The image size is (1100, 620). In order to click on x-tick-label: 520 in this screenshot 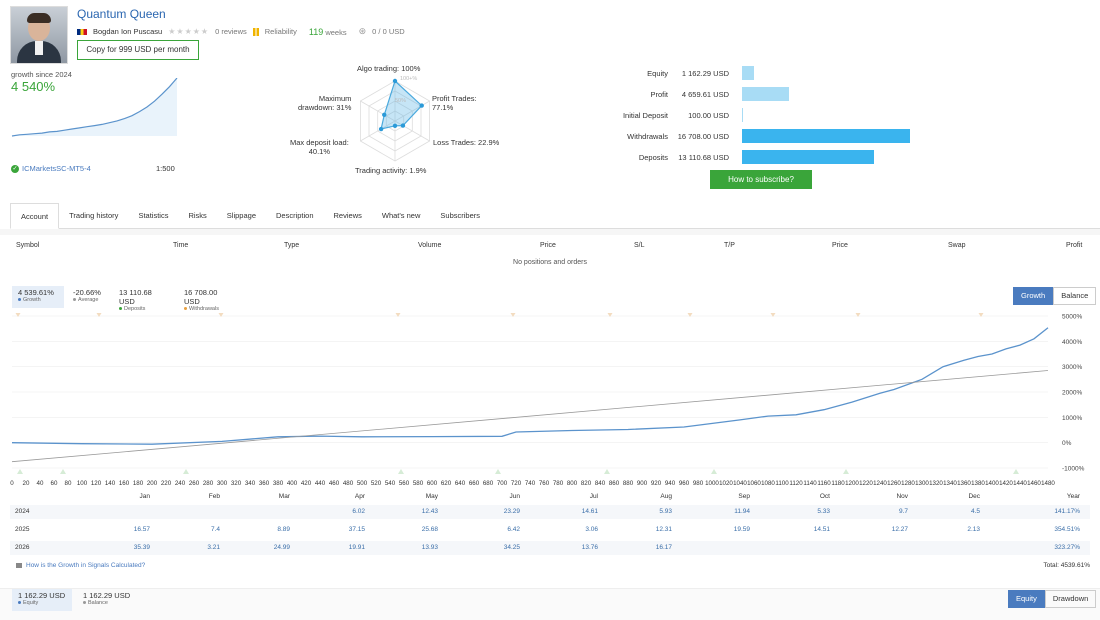, I will do `click(376, 483)`.